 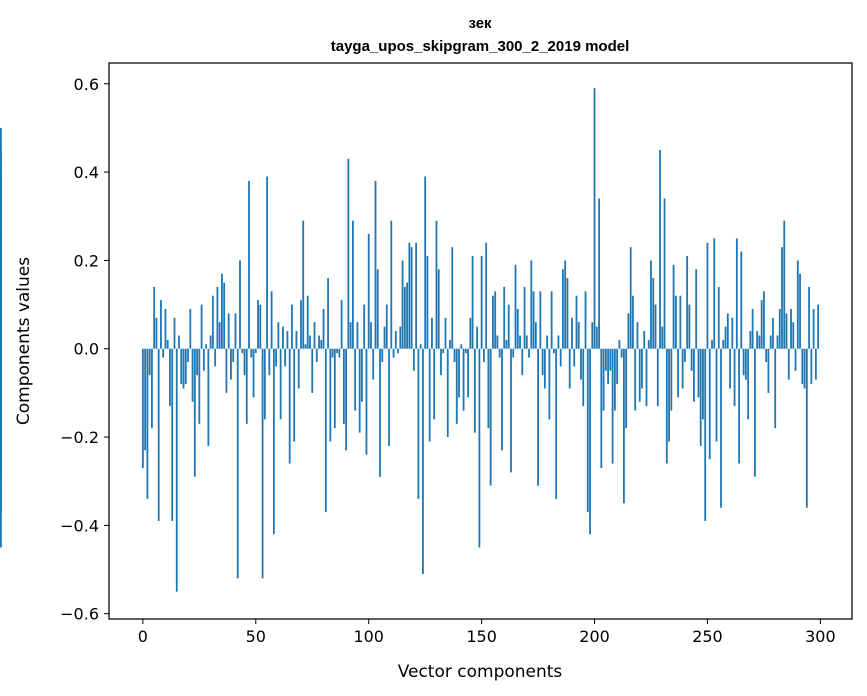 I want to click on x-tick-label: 250, so click(x=707, y=636).